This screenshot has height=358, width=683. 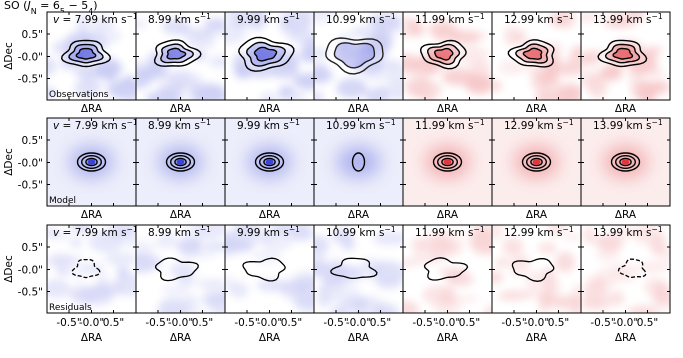 I want to click on velocity-value: 13.99, so click(x=608, y=20).